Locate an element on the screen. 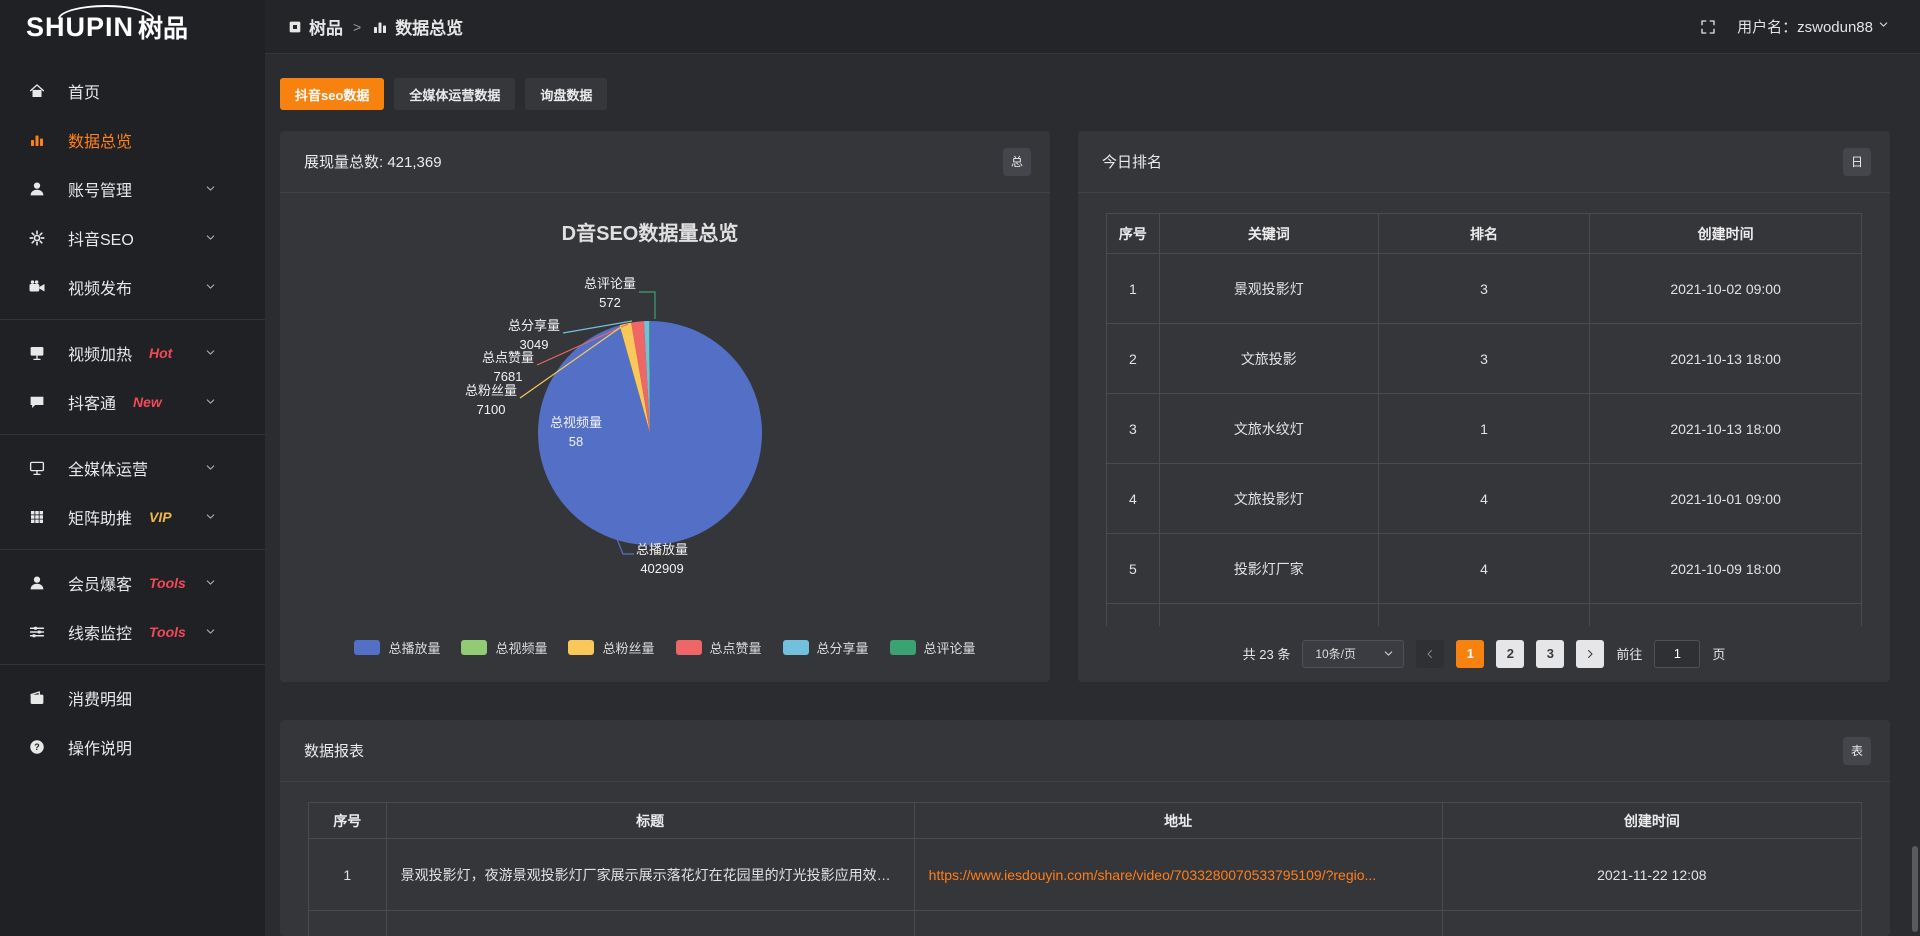 The height and width of the screenshot is (936, 1920). sidebar-item-抖客通: 抖客通 New is located at coordinates (132, 401).